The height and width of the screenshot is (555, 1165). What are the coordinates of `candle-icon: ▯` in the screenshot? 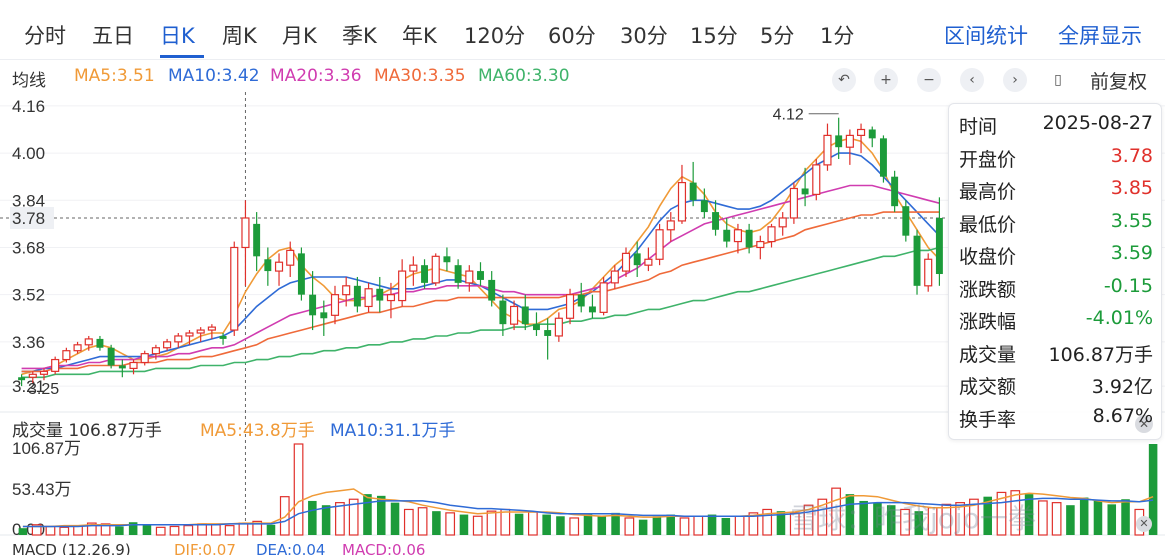 It's located at (1058, 80).